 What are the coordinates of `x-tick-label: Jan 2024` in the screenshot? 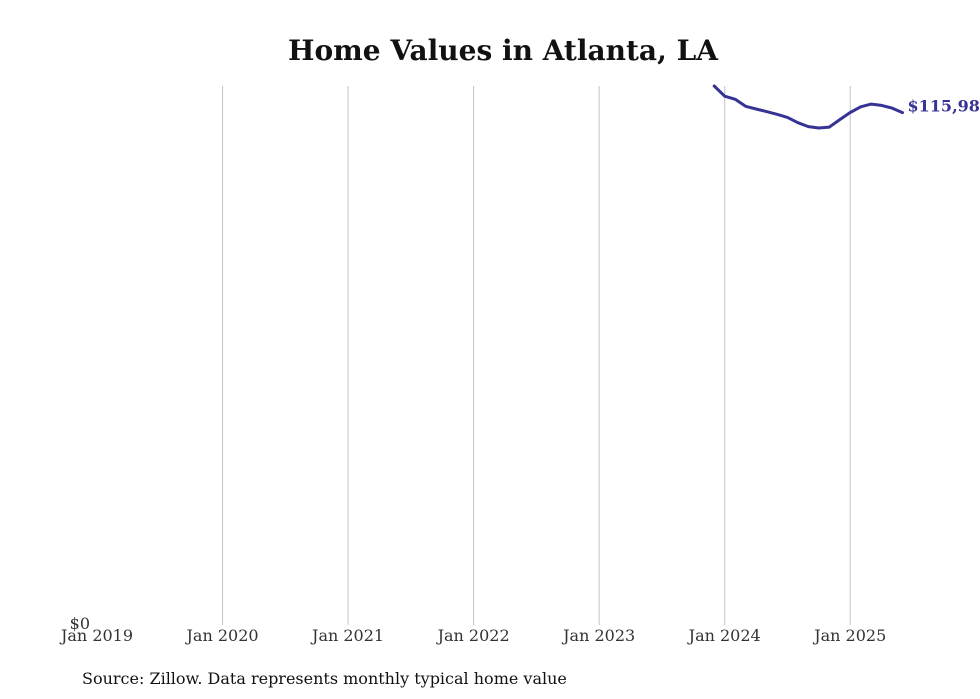 It's located at (724, 635).